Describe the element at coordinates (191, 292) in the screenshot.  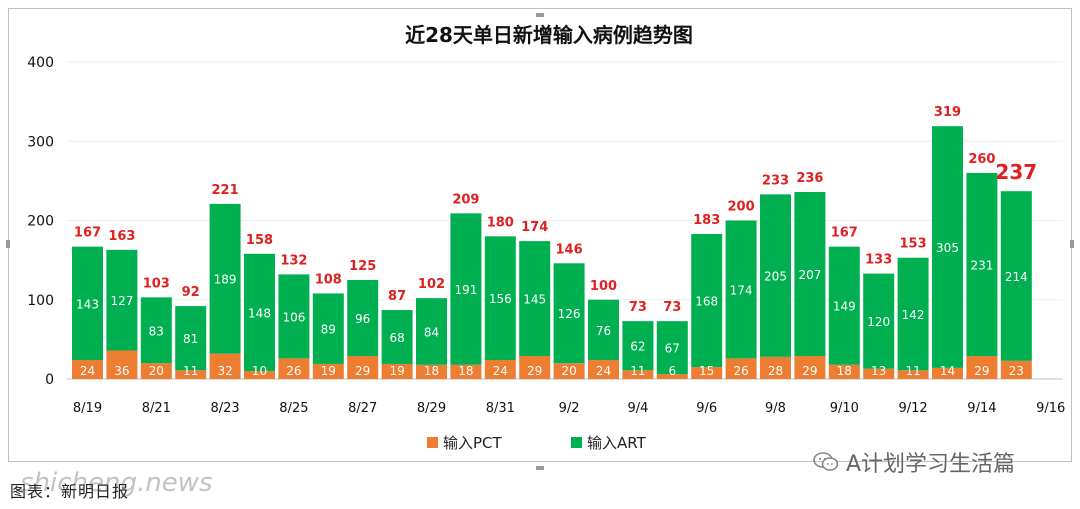
I see `data-label-total: 92` at that location.